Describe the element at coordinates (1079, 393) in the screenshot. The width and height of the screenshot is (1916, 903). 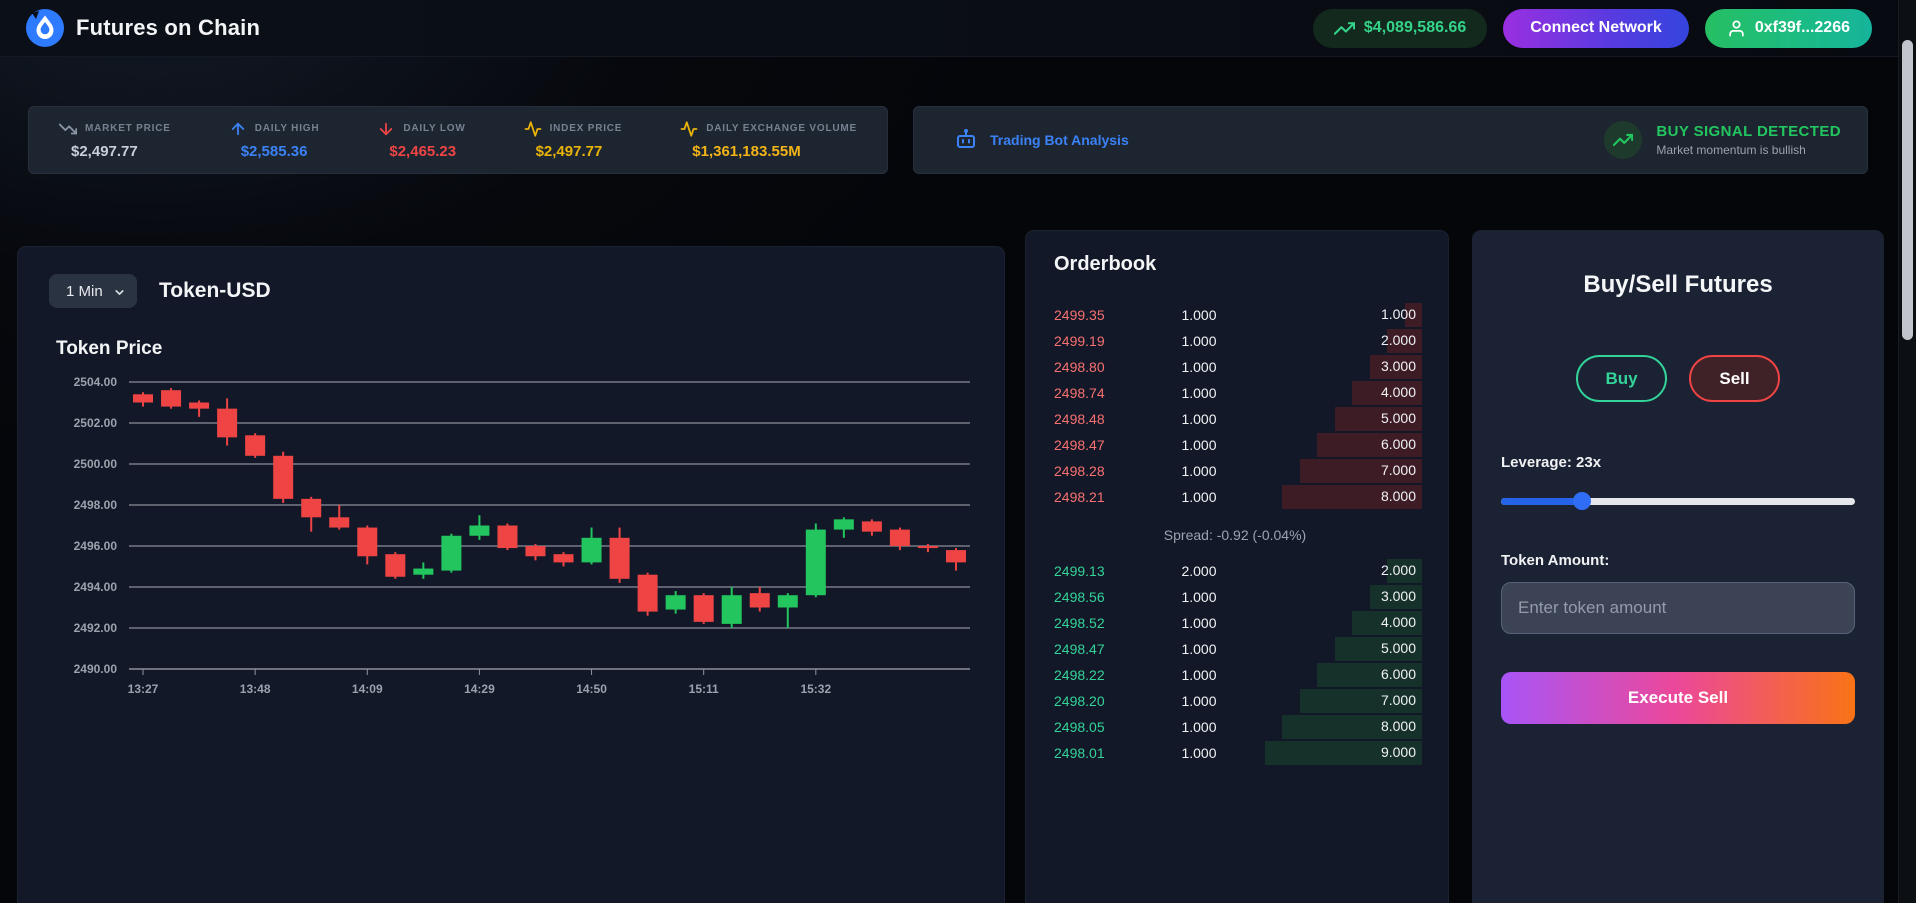
I see `order-price: 2498.74` at that location.